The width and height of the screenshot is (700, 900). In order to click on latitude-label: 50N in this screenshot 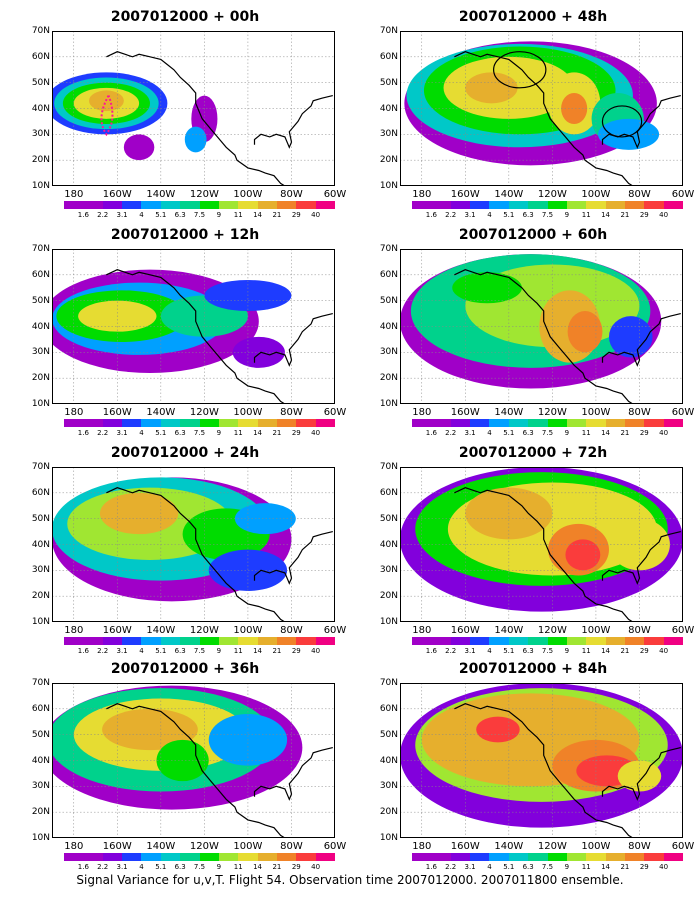, I will do `click(40, 300)`.